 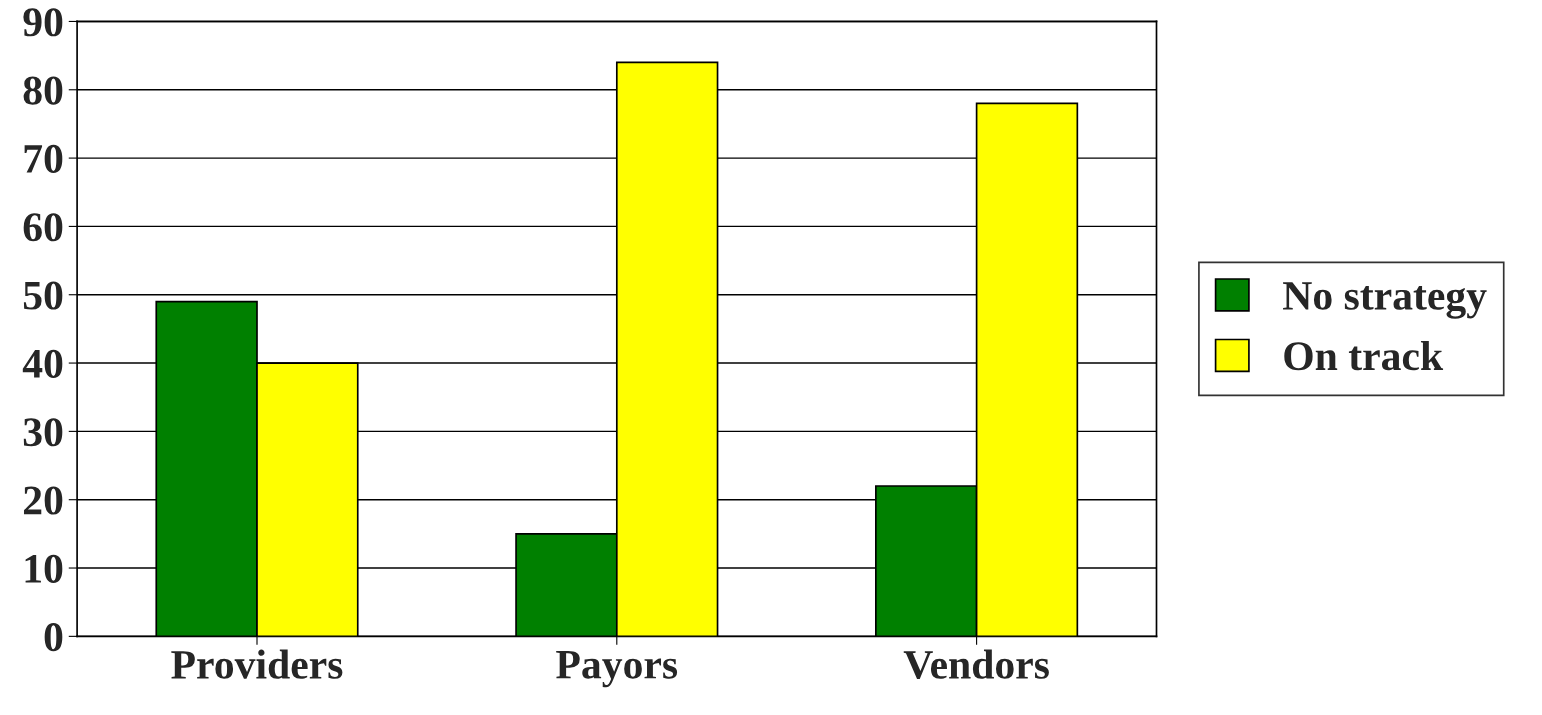 I want to click on x-tick-label: Providers, so click(x=257, y=664).